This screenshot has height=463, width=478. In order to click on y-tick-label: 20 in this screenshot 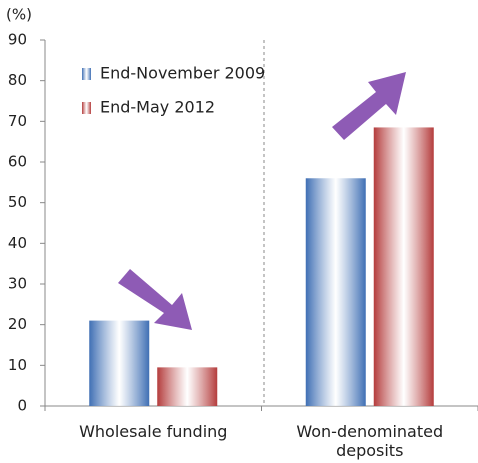, I will do `click(17, 324)`.